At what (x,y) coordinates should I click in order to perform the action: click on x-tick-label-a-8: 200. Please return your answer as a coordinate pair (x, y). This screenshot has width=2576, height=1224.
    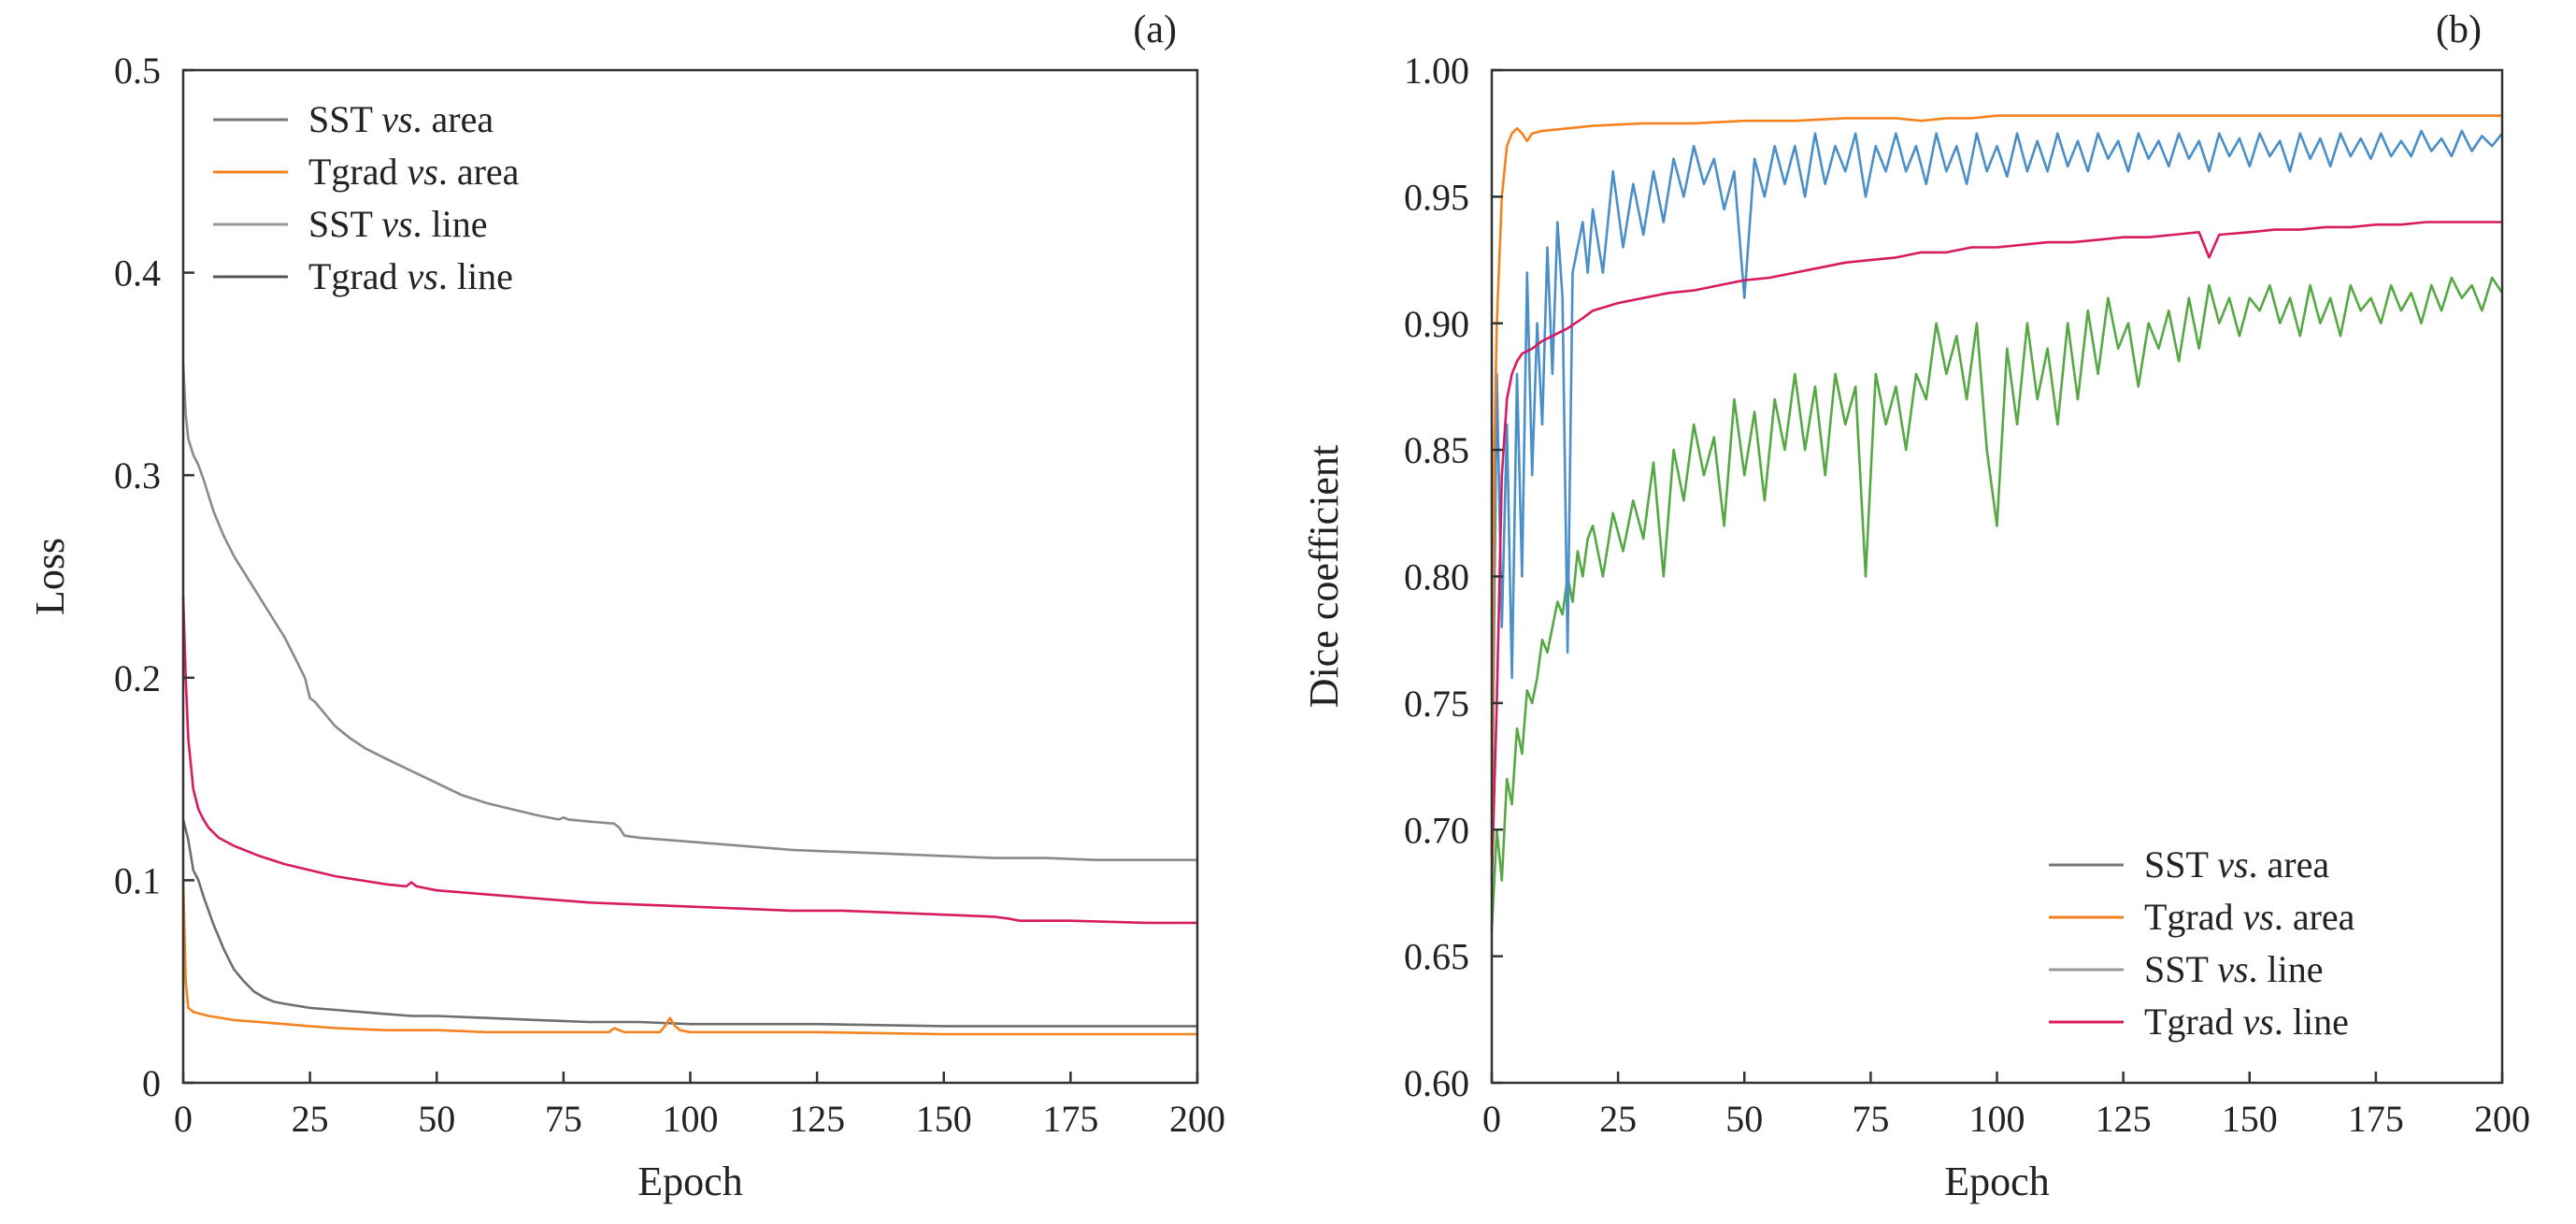
    Looking at the image, I should click on (1197, 1119).